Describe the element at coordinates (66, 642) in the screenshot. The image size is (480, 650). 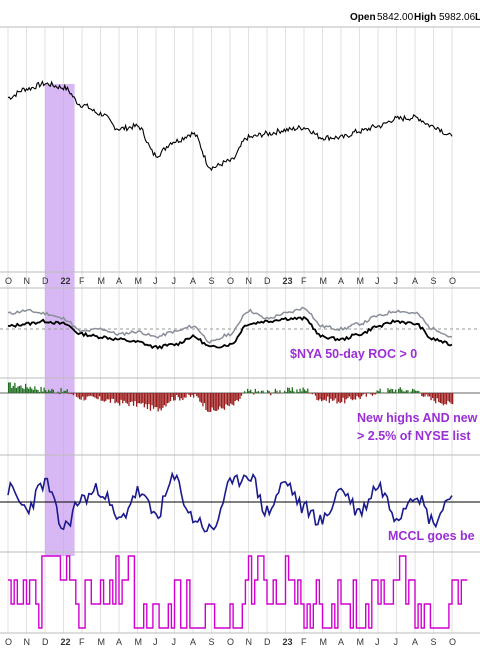
I see `month-tick-label: 22` at that location.